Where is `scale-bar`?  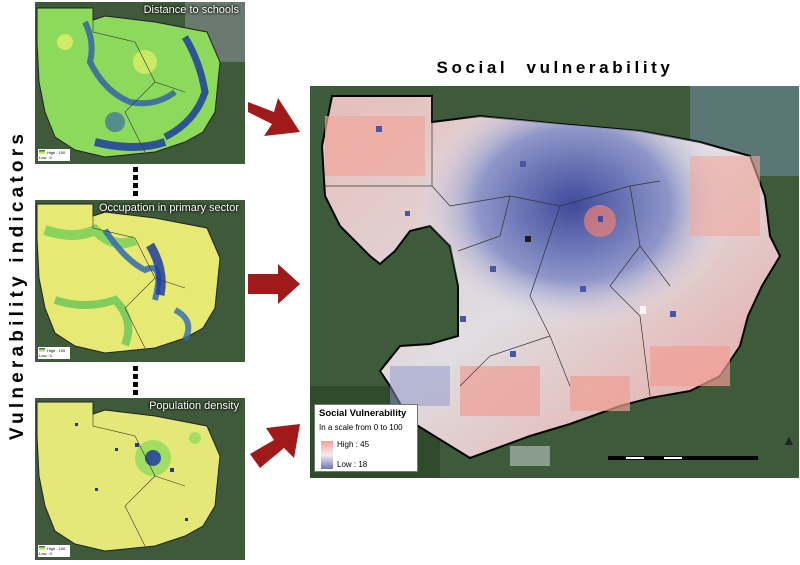
scale-bar is located at coordinates (683, 458).